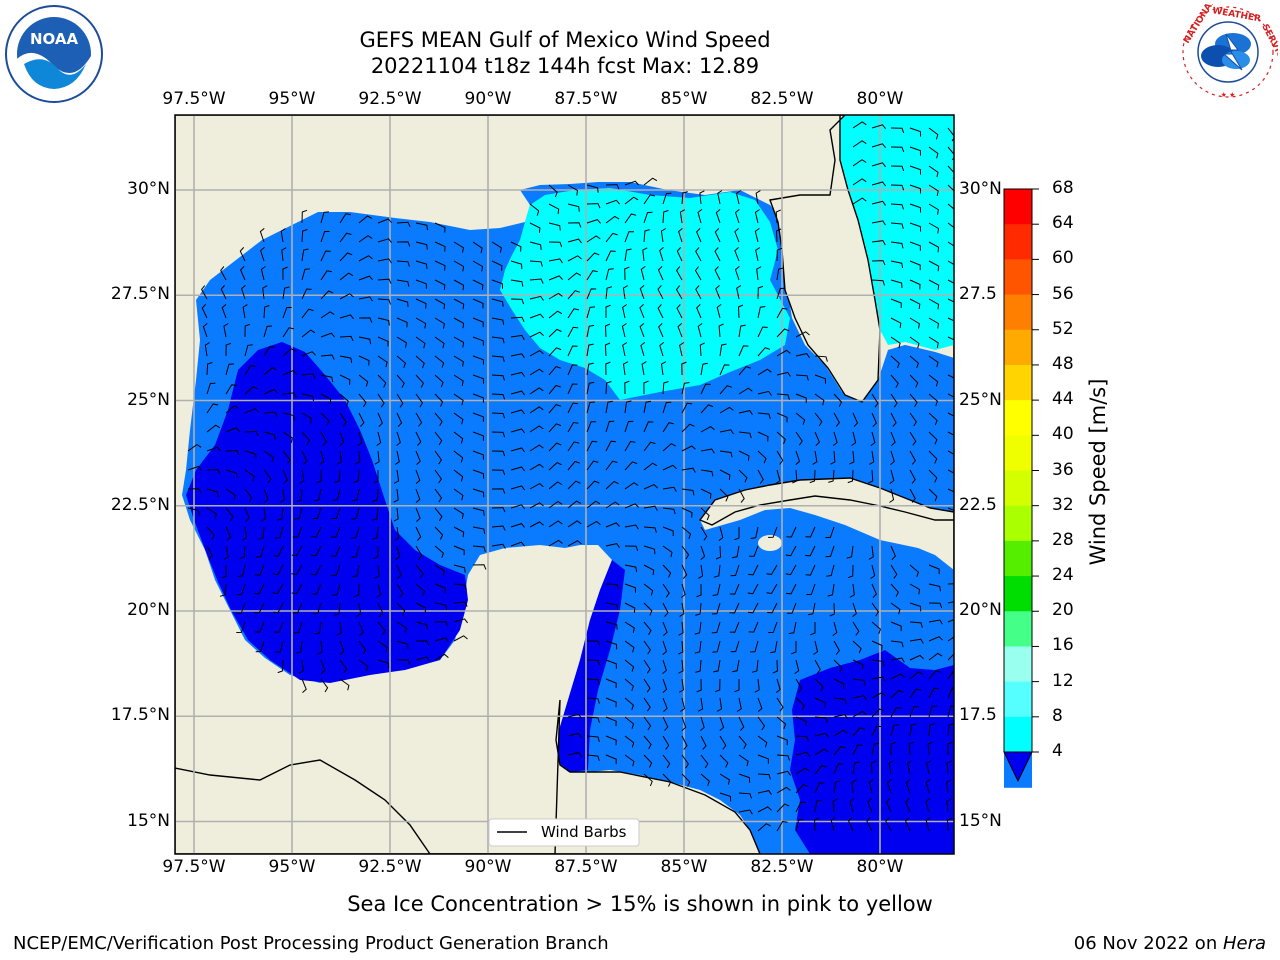 This screenshot has width=1280, height=960. I want to click on lat-tick-left: 20°N, so click(148, 610).